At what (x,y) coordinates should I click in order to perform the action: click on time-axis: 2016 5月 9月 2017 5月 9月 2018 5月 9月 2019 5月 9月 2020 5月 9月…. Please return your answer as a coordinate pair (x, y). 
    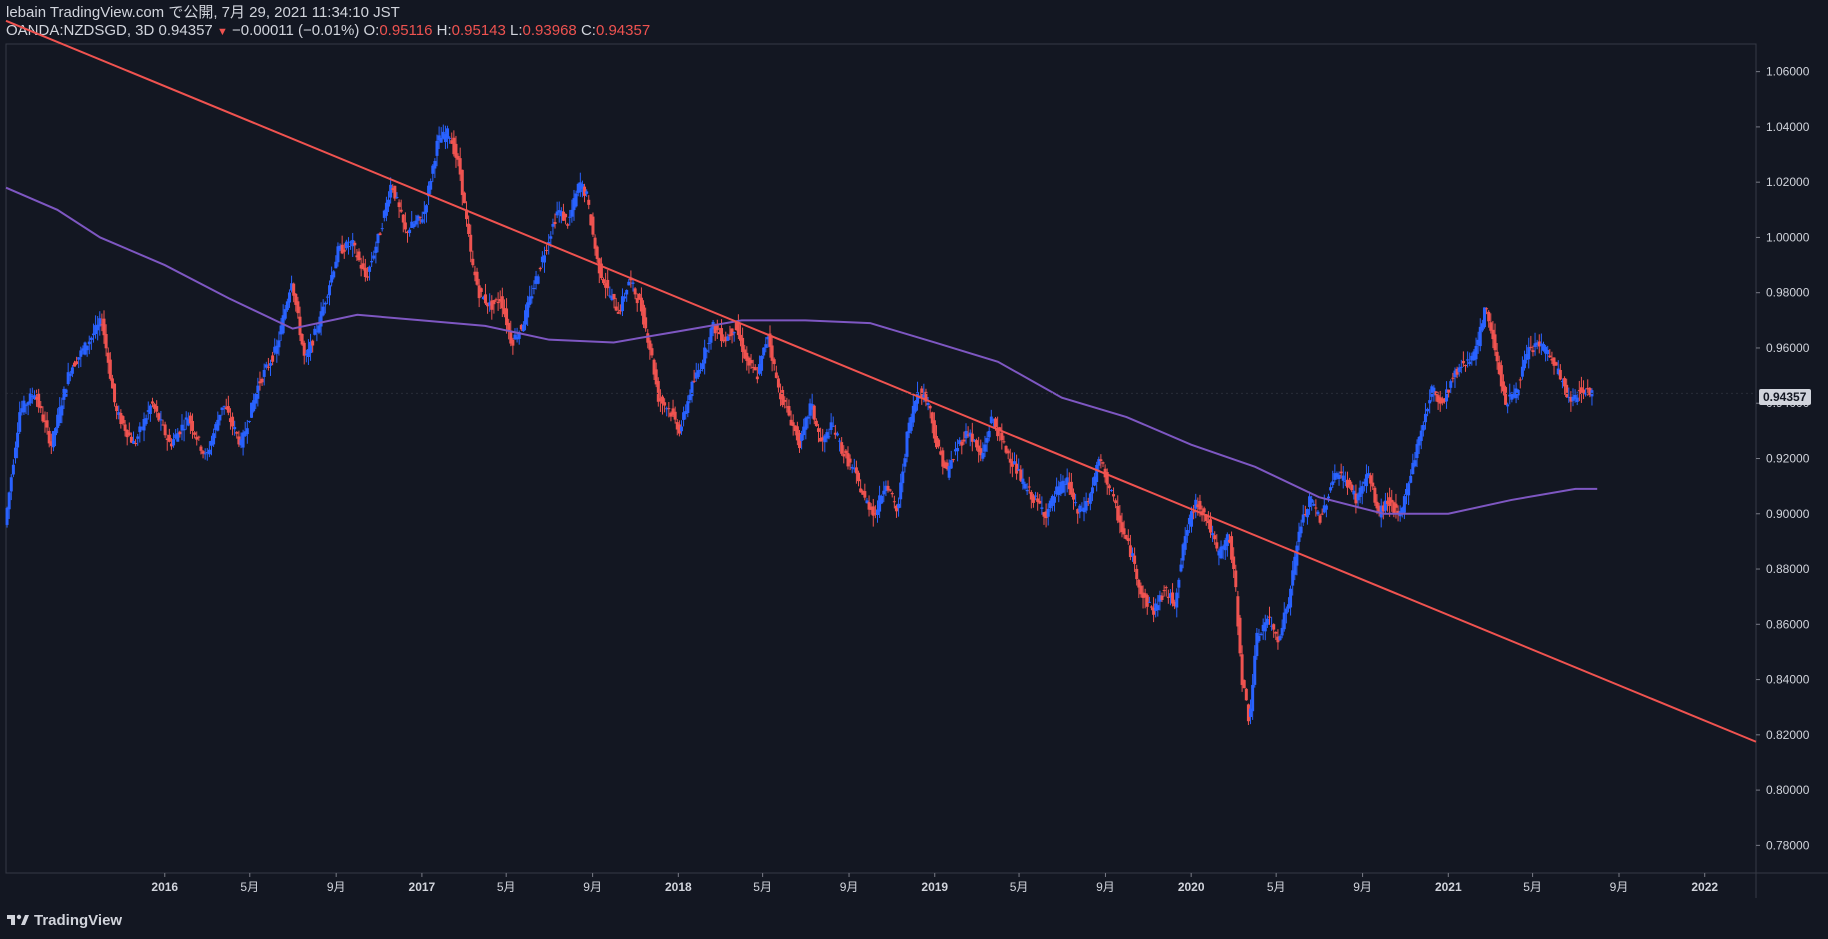
    Looking at the image, I should click on (934, 883).